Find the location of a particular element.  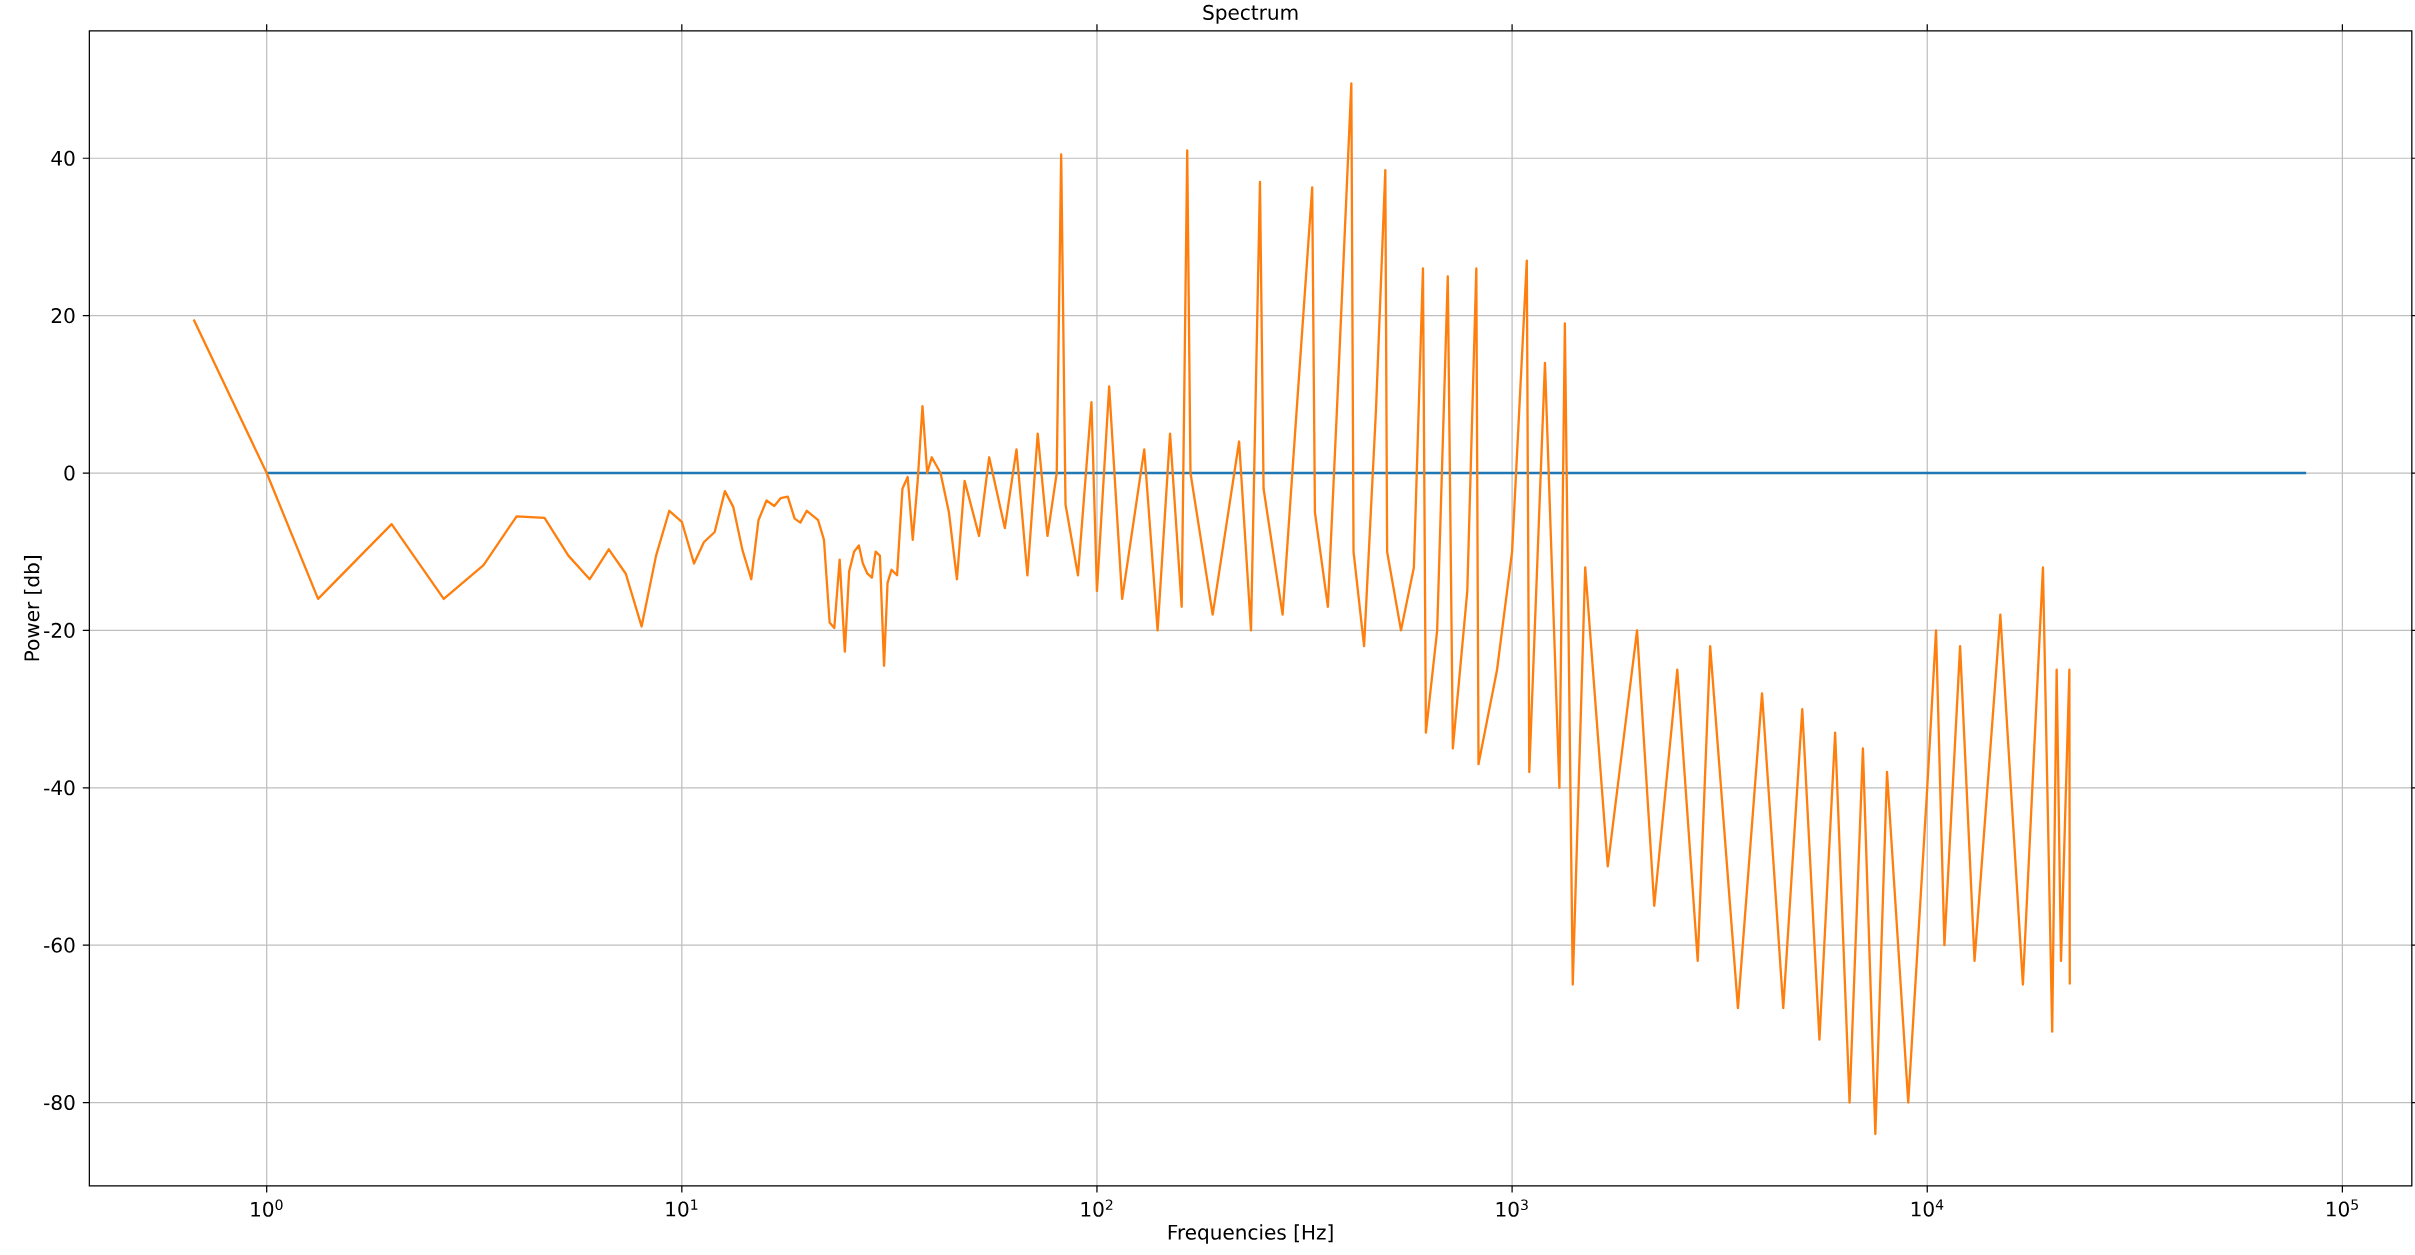

y-tick-label: 20 is located at coordinates (63, 315).